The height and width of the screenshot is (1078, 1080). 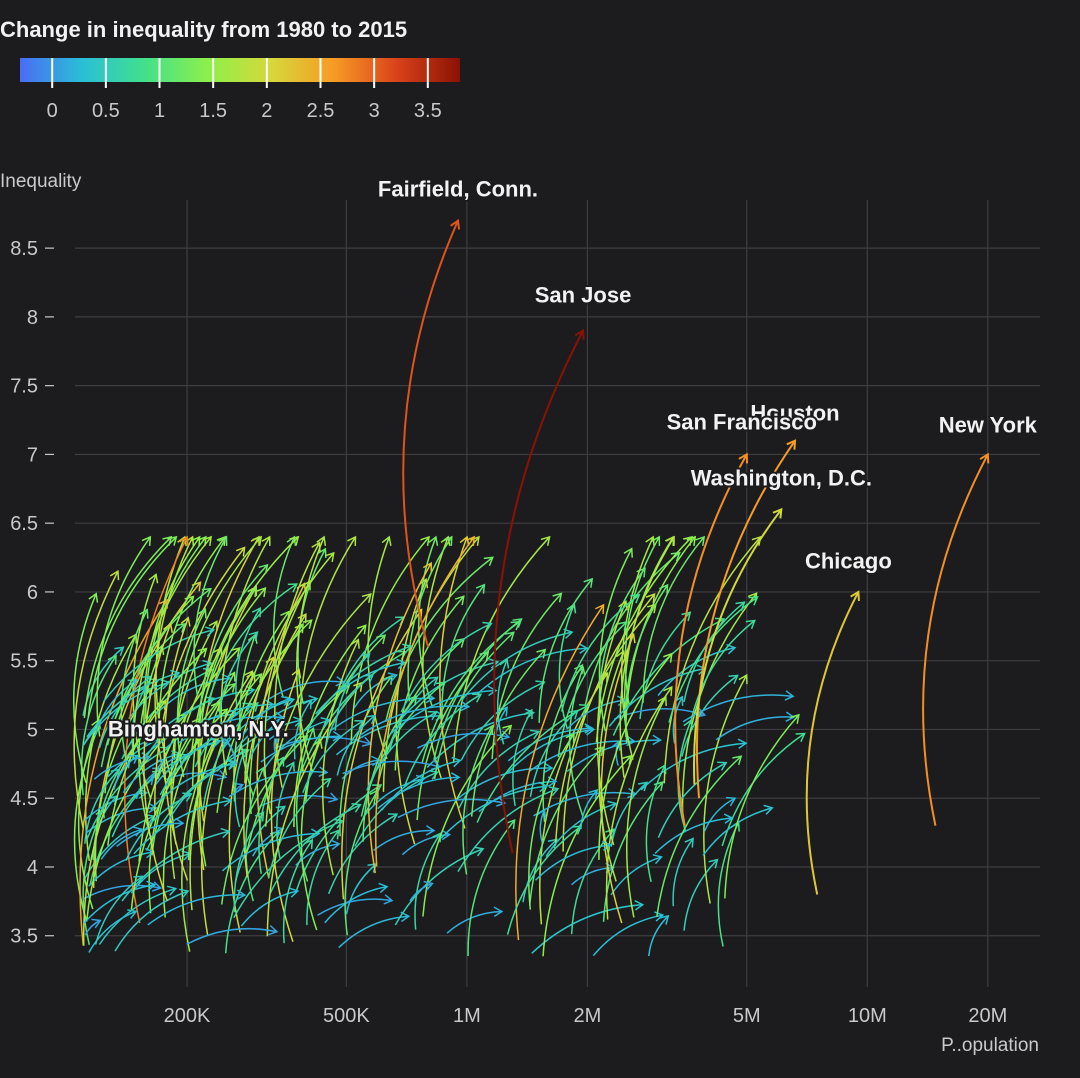 What do you see at coordinates (987, 1016) in the screenshot?
I see `x-tick-label: 20M` at bounding box center [987, 1016].